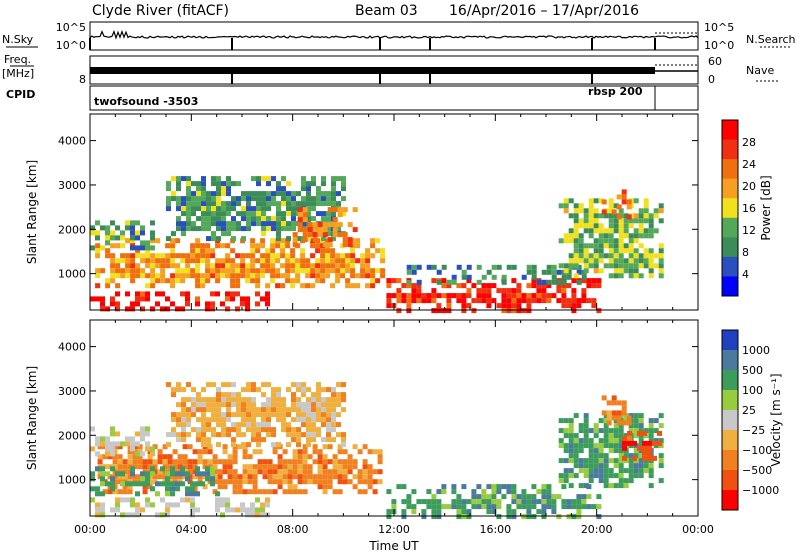 This screenshot has height=558, width=800. Describe the element at coordinates (719, 45) in the screenshot. I see `nsky-right-bottom: 10^0` at that location.